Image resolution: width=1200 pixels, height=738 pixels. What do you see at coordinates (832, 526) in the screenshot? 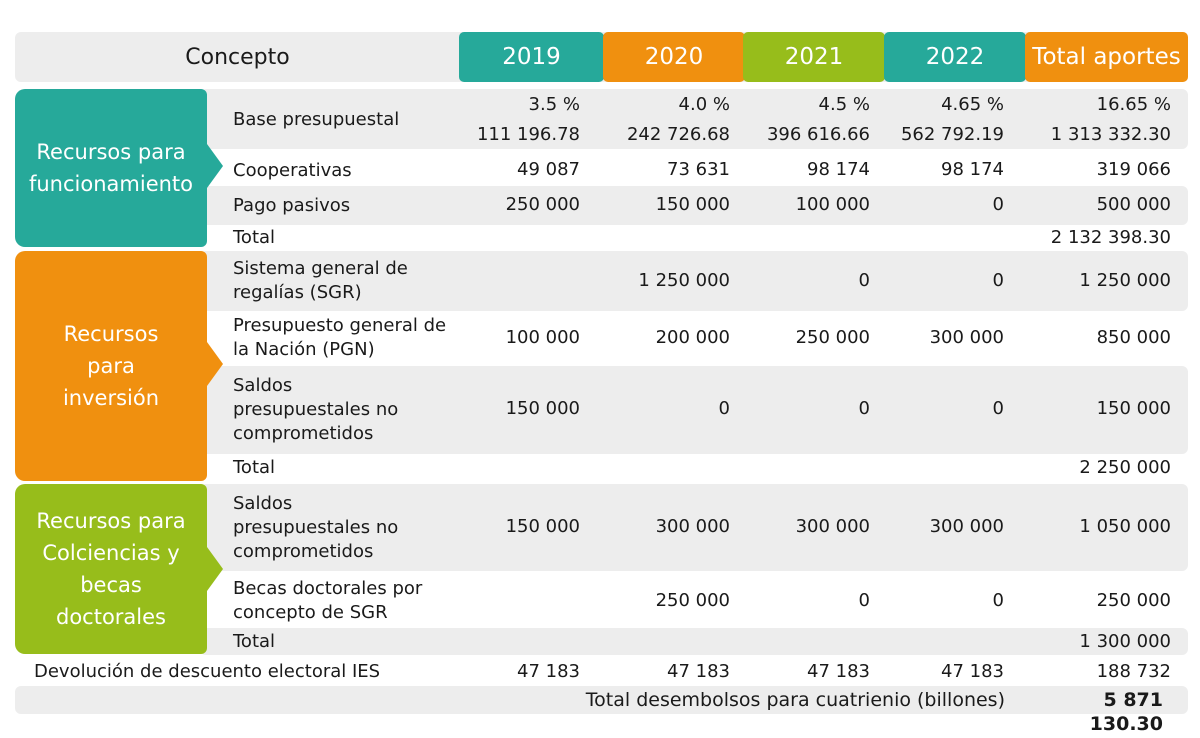
I see `cell-saldos-col-2021: 300 000` at bounding box center [832, 526].